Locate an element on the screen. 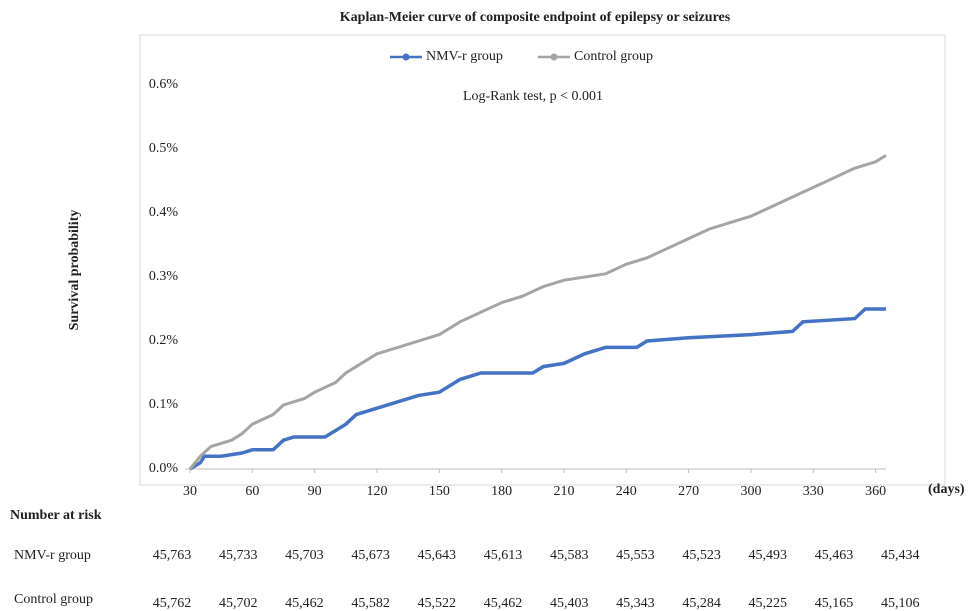  risk-row-label: Control group is located at coordinates (53, 599).